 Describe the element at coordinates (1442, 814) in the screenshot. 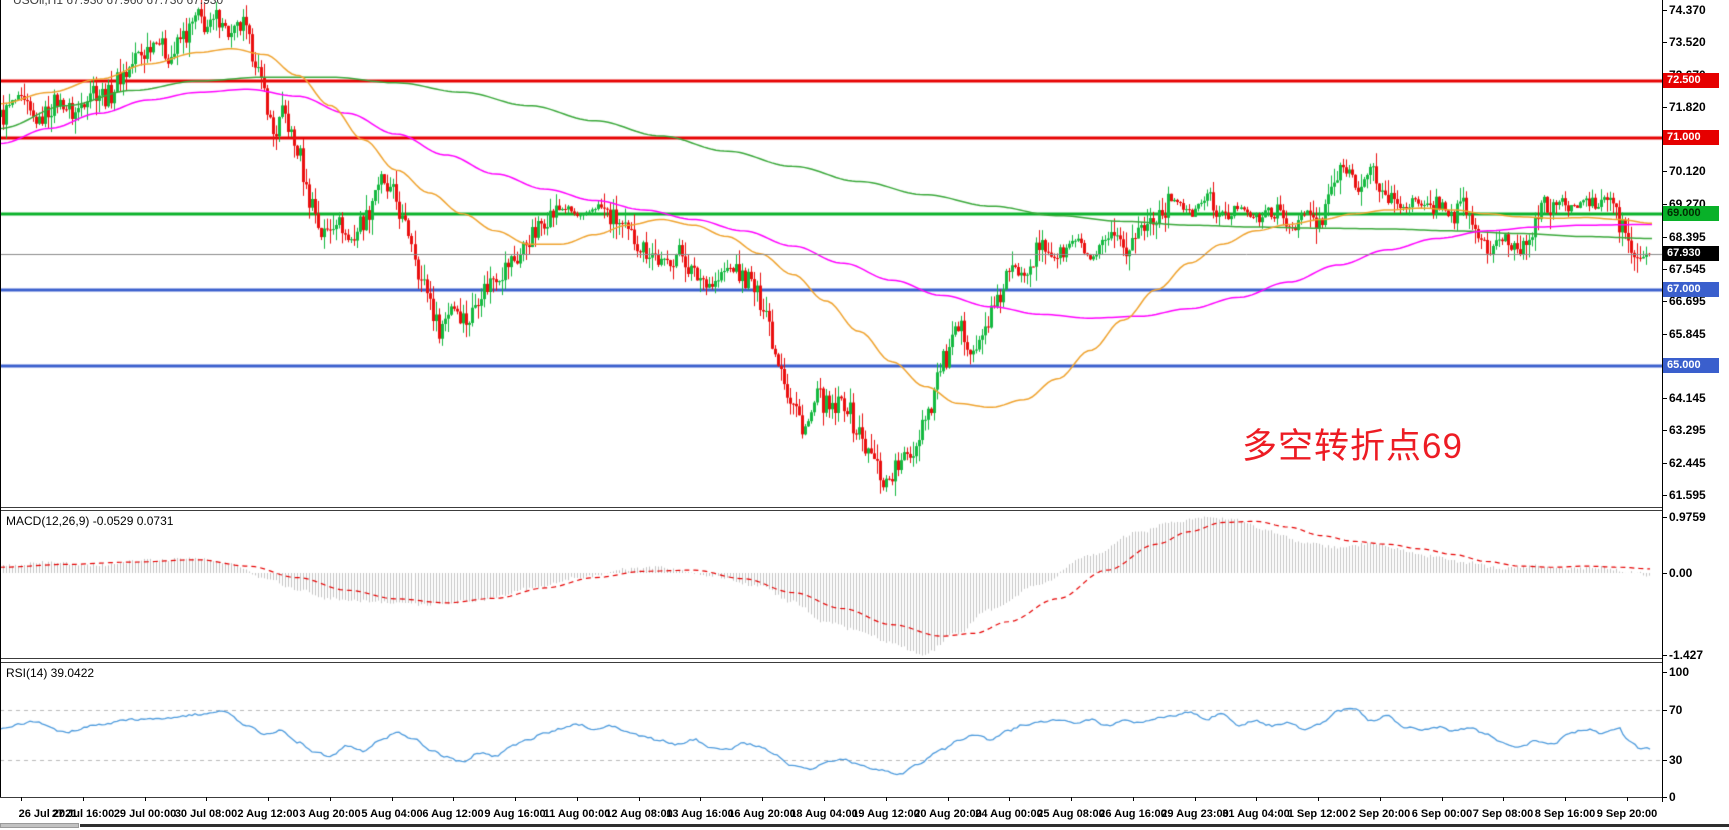

I see `time-tick-label: 6 Sep 00:00` at that location.